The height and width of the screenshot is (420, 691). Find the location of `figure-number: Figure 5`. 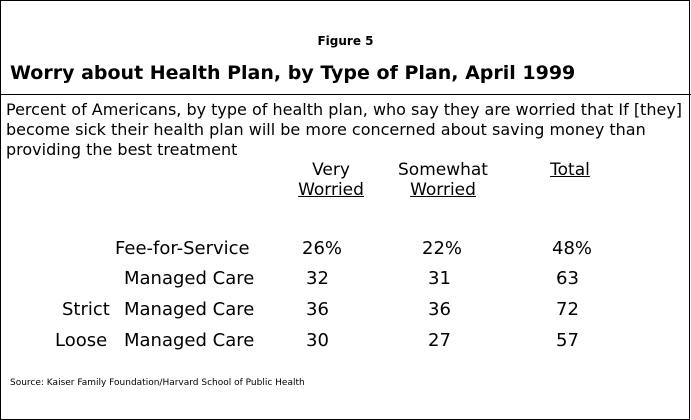

figure-number: Figure 5 is located at coordinates (345, 41).